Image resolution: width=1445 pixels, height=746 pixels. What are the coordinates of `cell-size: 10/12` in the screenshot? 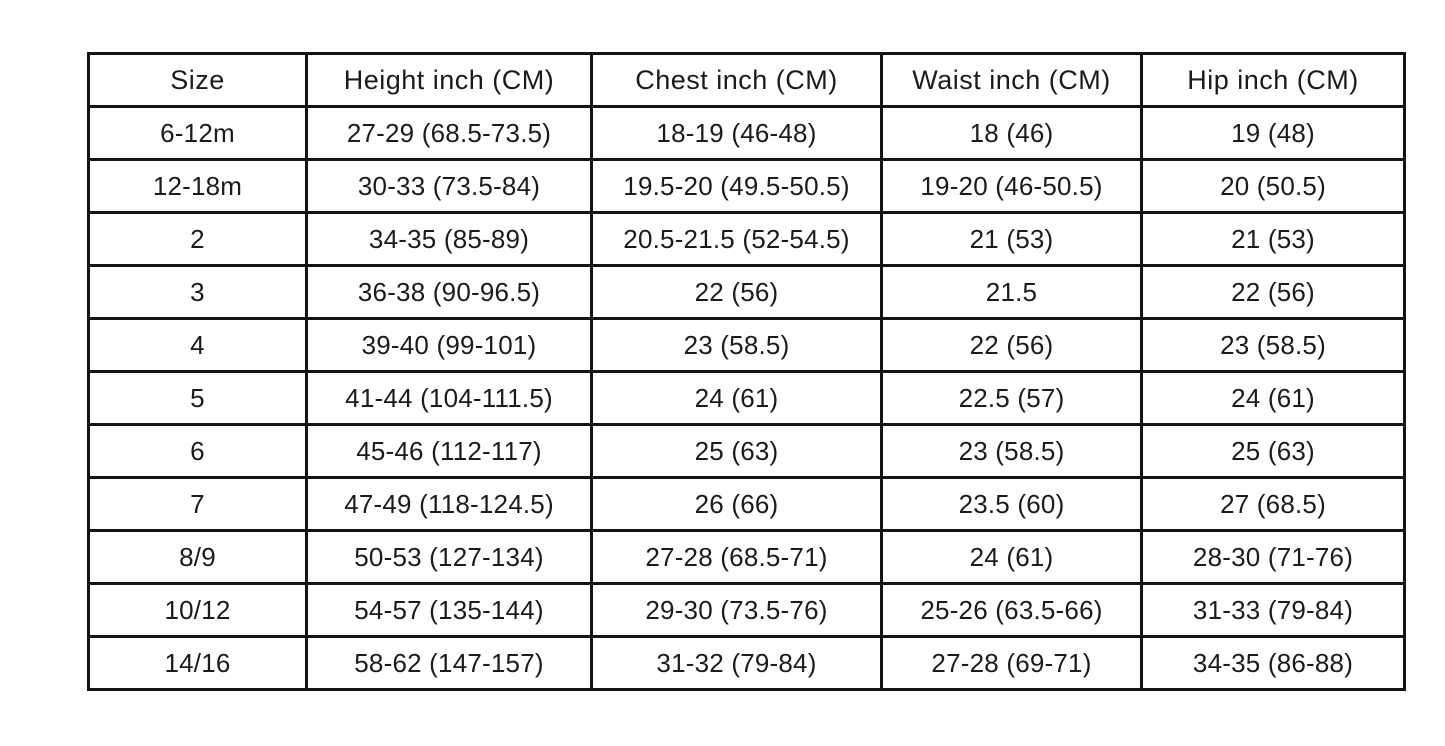 It's located at (197, 610).